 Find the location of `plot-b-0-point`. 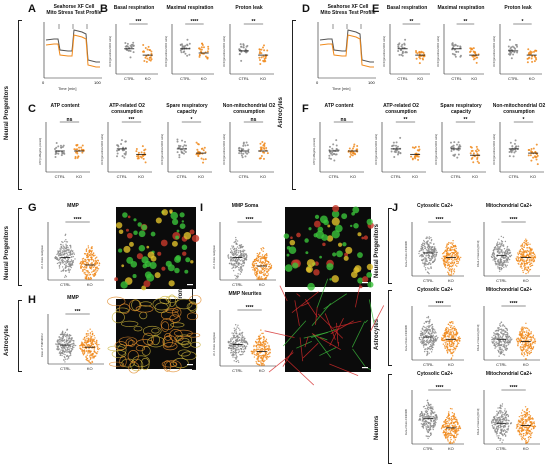

plot-b-0-point is located at coordinates (149, 57).